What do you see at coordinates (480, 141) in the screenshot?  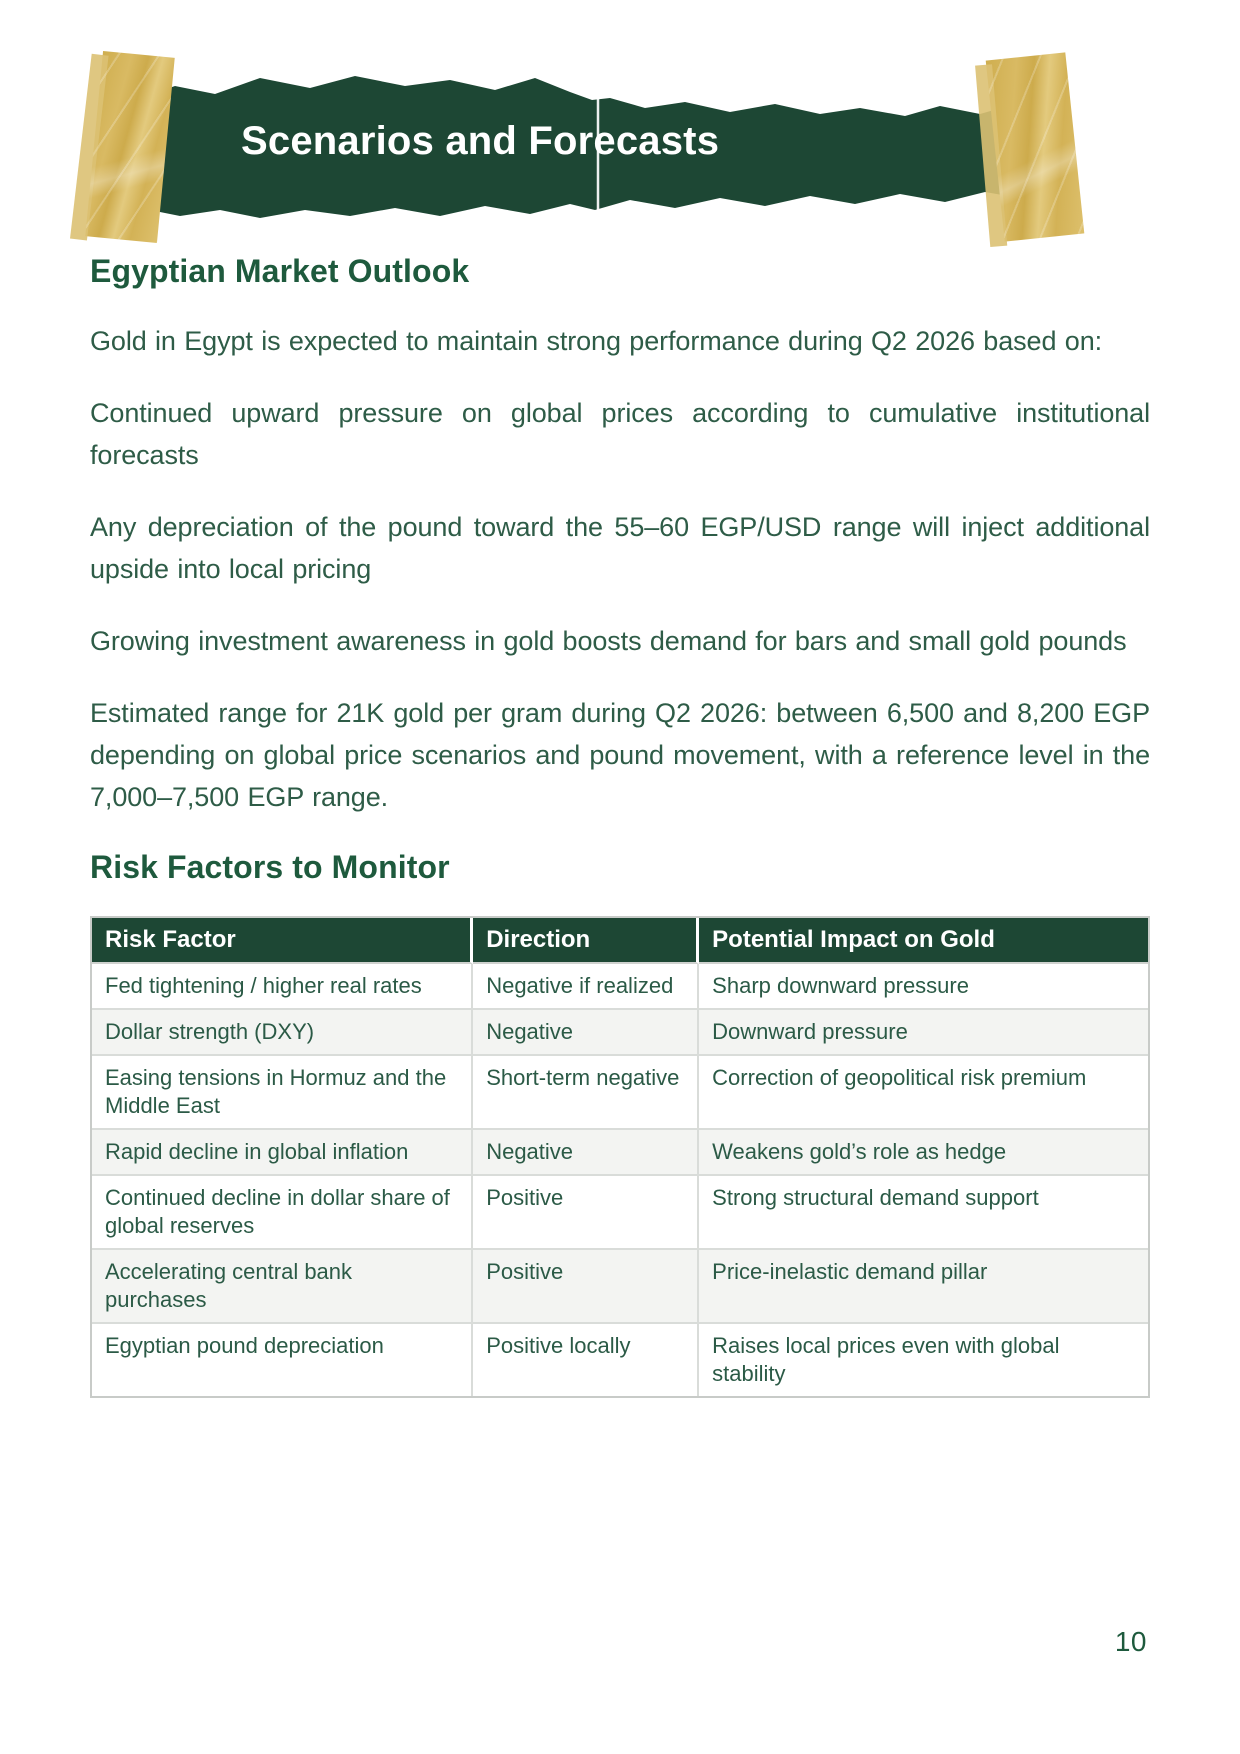 I see `banner-title: Scenarios and Forecasts` at bounding box center [480, 141].